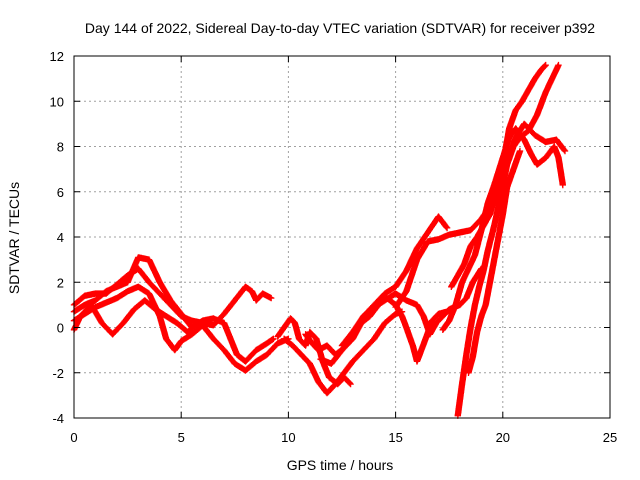 The height and width of the screenshot is (480, 640). I want to click on y-axis-label: SDTVAR / TECUs, so click(14, 238).